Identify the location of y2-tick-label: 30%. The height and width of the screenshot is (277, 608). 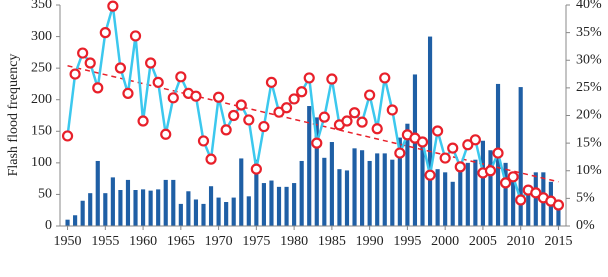
(589, 59).